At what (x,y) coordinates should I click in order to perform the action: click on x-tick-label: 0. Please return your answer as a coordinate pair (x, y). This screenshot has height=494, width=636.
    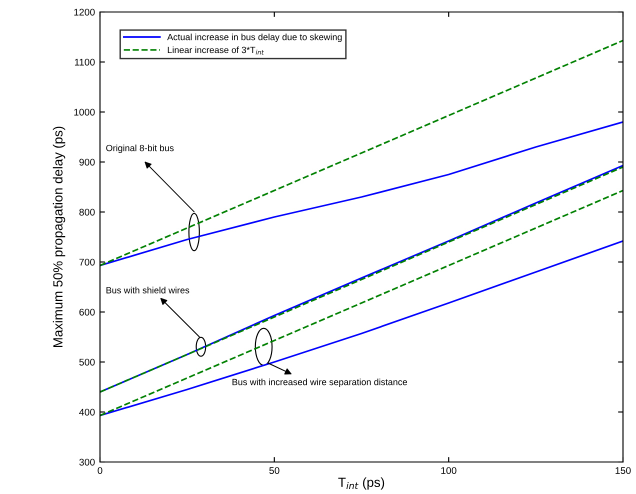
    Looking at the image, I should click on (100, 470).